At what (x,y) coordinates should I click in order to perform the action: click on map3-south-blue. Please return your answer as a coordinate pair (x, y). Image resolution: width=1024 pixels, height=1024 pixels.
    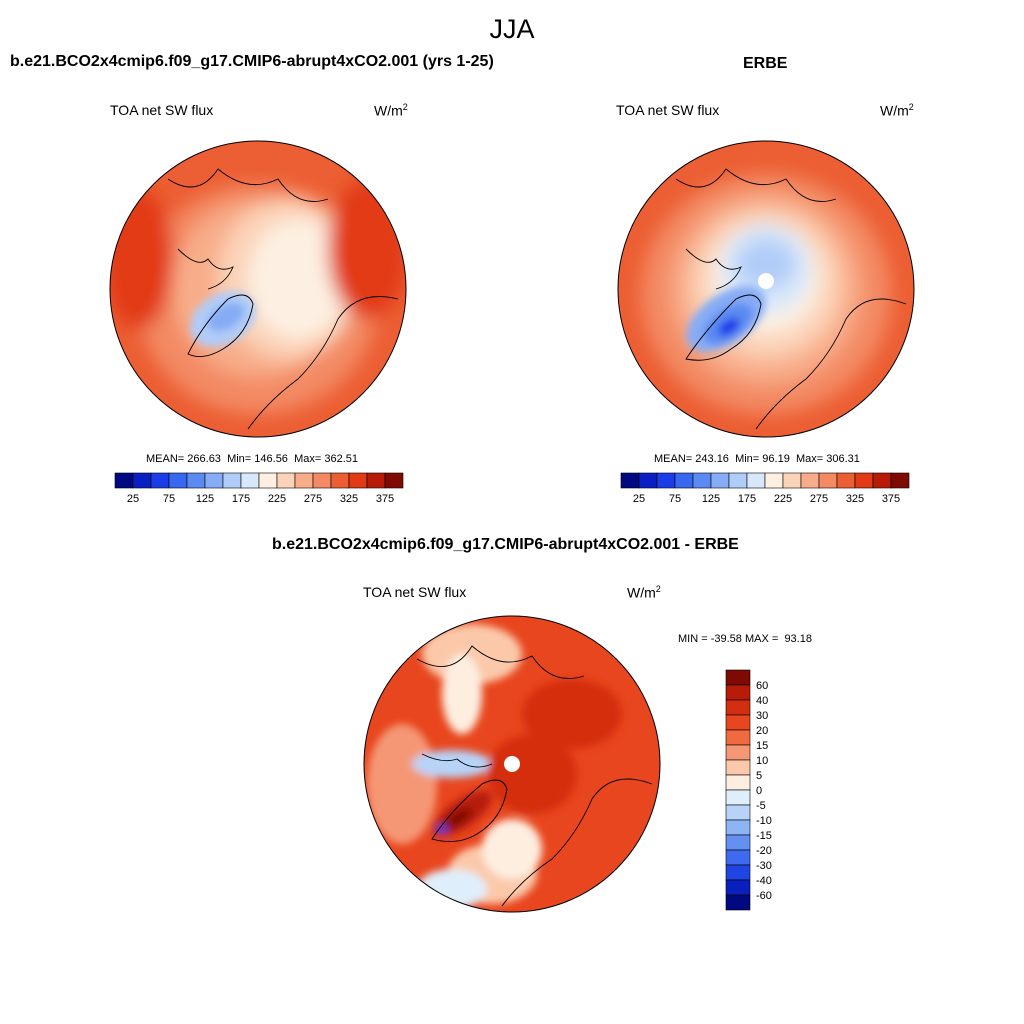
    Looking at the image, I should click on (452, 889).